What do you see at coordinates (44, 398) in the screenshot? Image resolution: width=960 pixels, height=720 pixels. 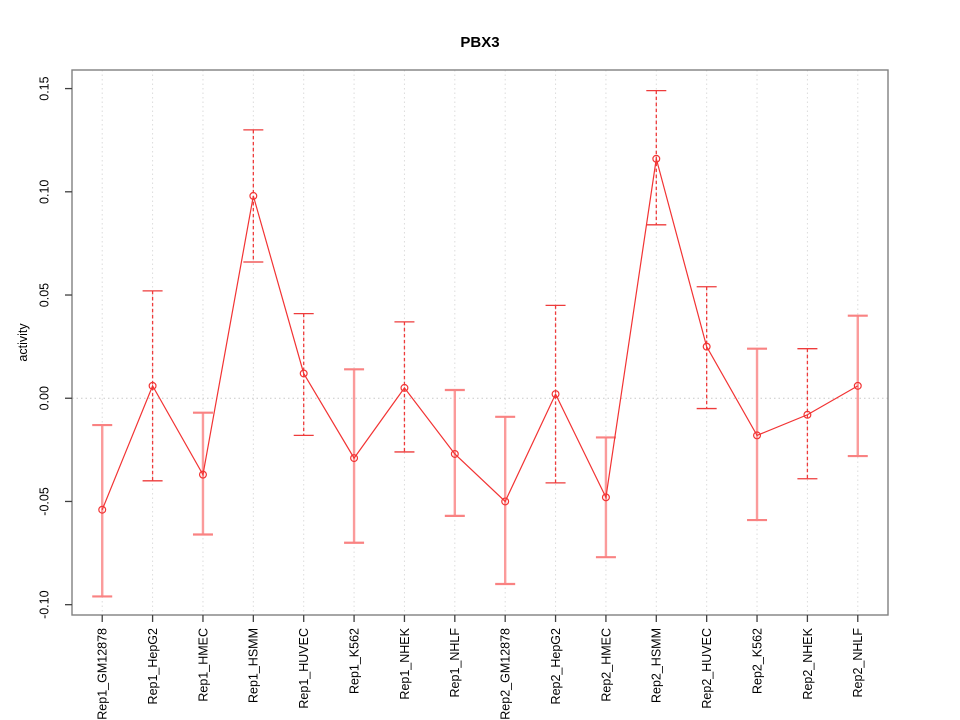 I see `y-tick-label: 0.00` at bounding box center [44, 398].